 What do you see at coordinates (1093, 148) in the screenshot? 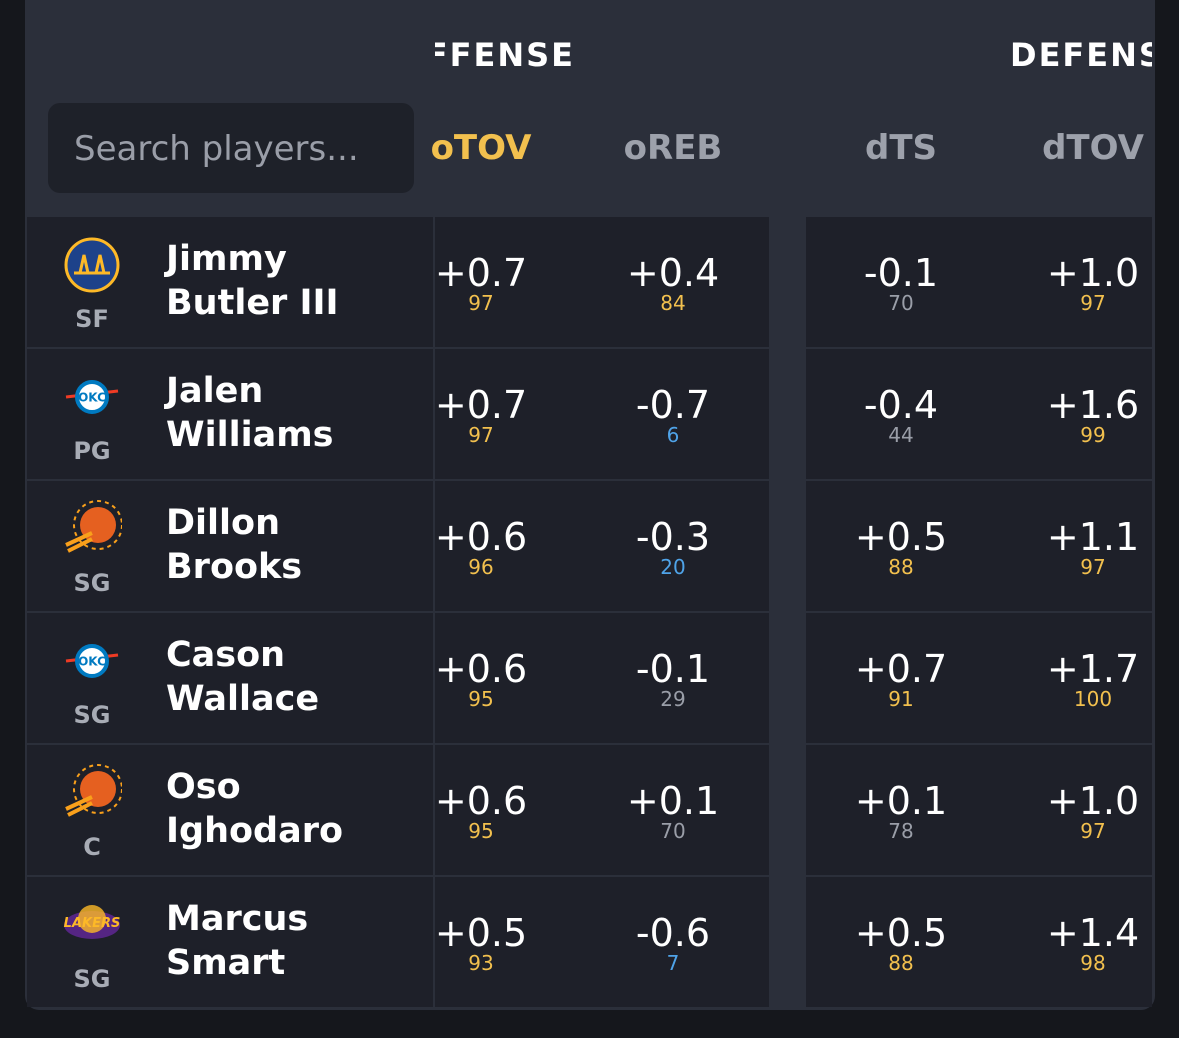
I see `column-header: dTOV` at bounding box center [1093, 148].